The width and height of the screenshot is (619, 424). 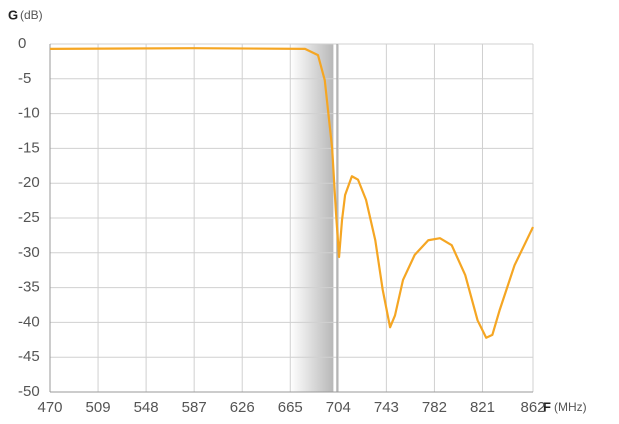 What do you see at coordinates (29, 182) in the screenshot?
I see `y-tick-label: -20` at bounding box center [29, 182].